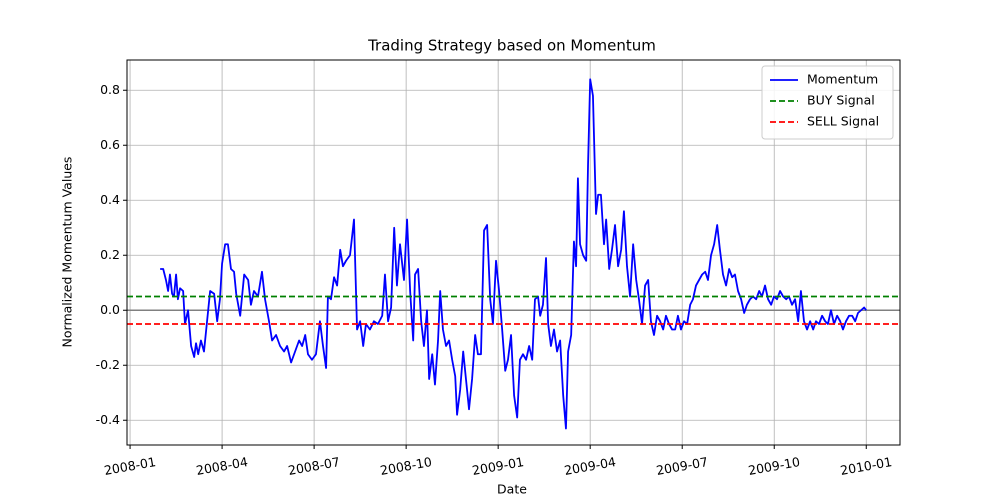 The image size is (1000, 500). Describe the element at coordinates (843, 121) in the screenshot. I see `legend-label: SELL Signal` at that location.